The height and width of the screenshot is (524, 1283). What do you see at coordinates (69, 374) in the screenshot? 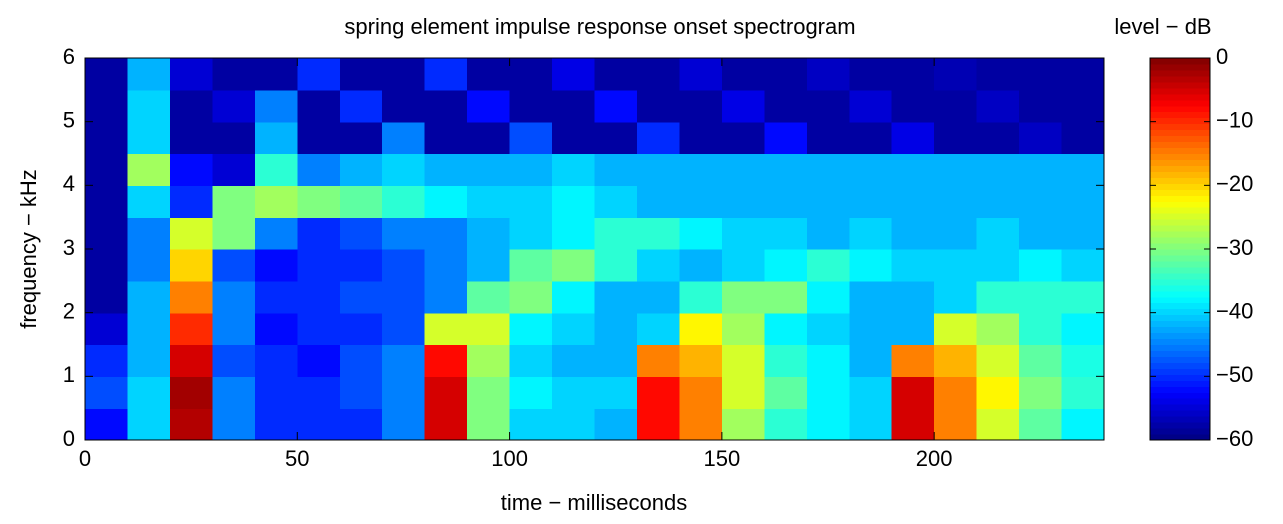
I see `y-tick-label: 1` at bounding box center [69, 374].